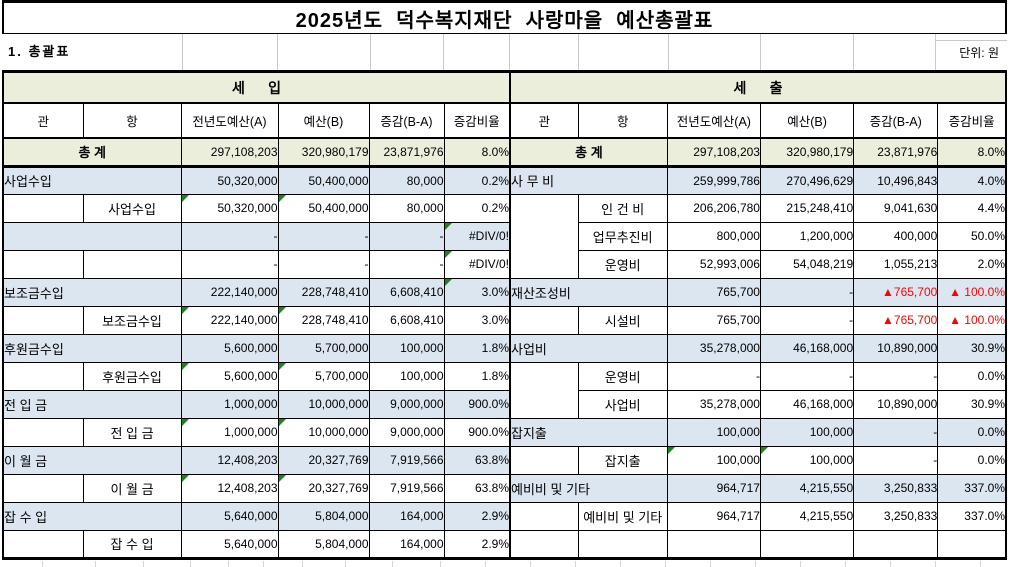 This screenshot has height=567, width=1010. What do you see at coordinates (896, 348) in the screenshot?
I see `cell-diff: 10,890,000` at bounding box center [896, 348].